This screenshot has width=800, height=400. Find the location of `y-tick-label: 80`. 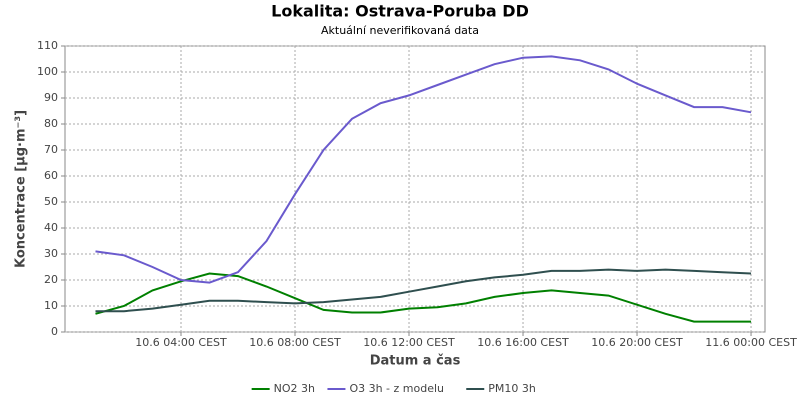

y-tick-label: 80 is located at coordinates (51, 123).